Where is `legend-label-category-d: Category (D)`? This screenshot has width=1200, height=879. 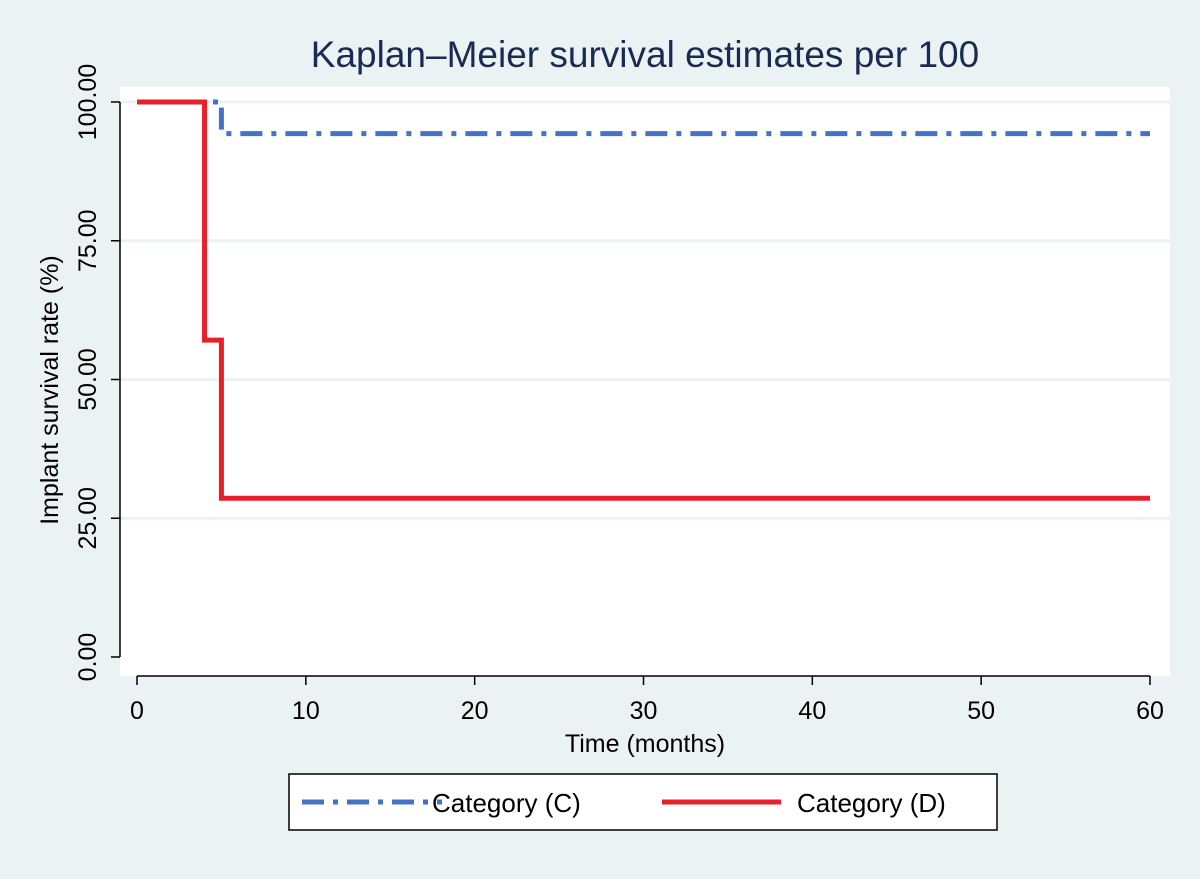
legend-label-category-d: Category (D) is located at coordinates (871, 803).